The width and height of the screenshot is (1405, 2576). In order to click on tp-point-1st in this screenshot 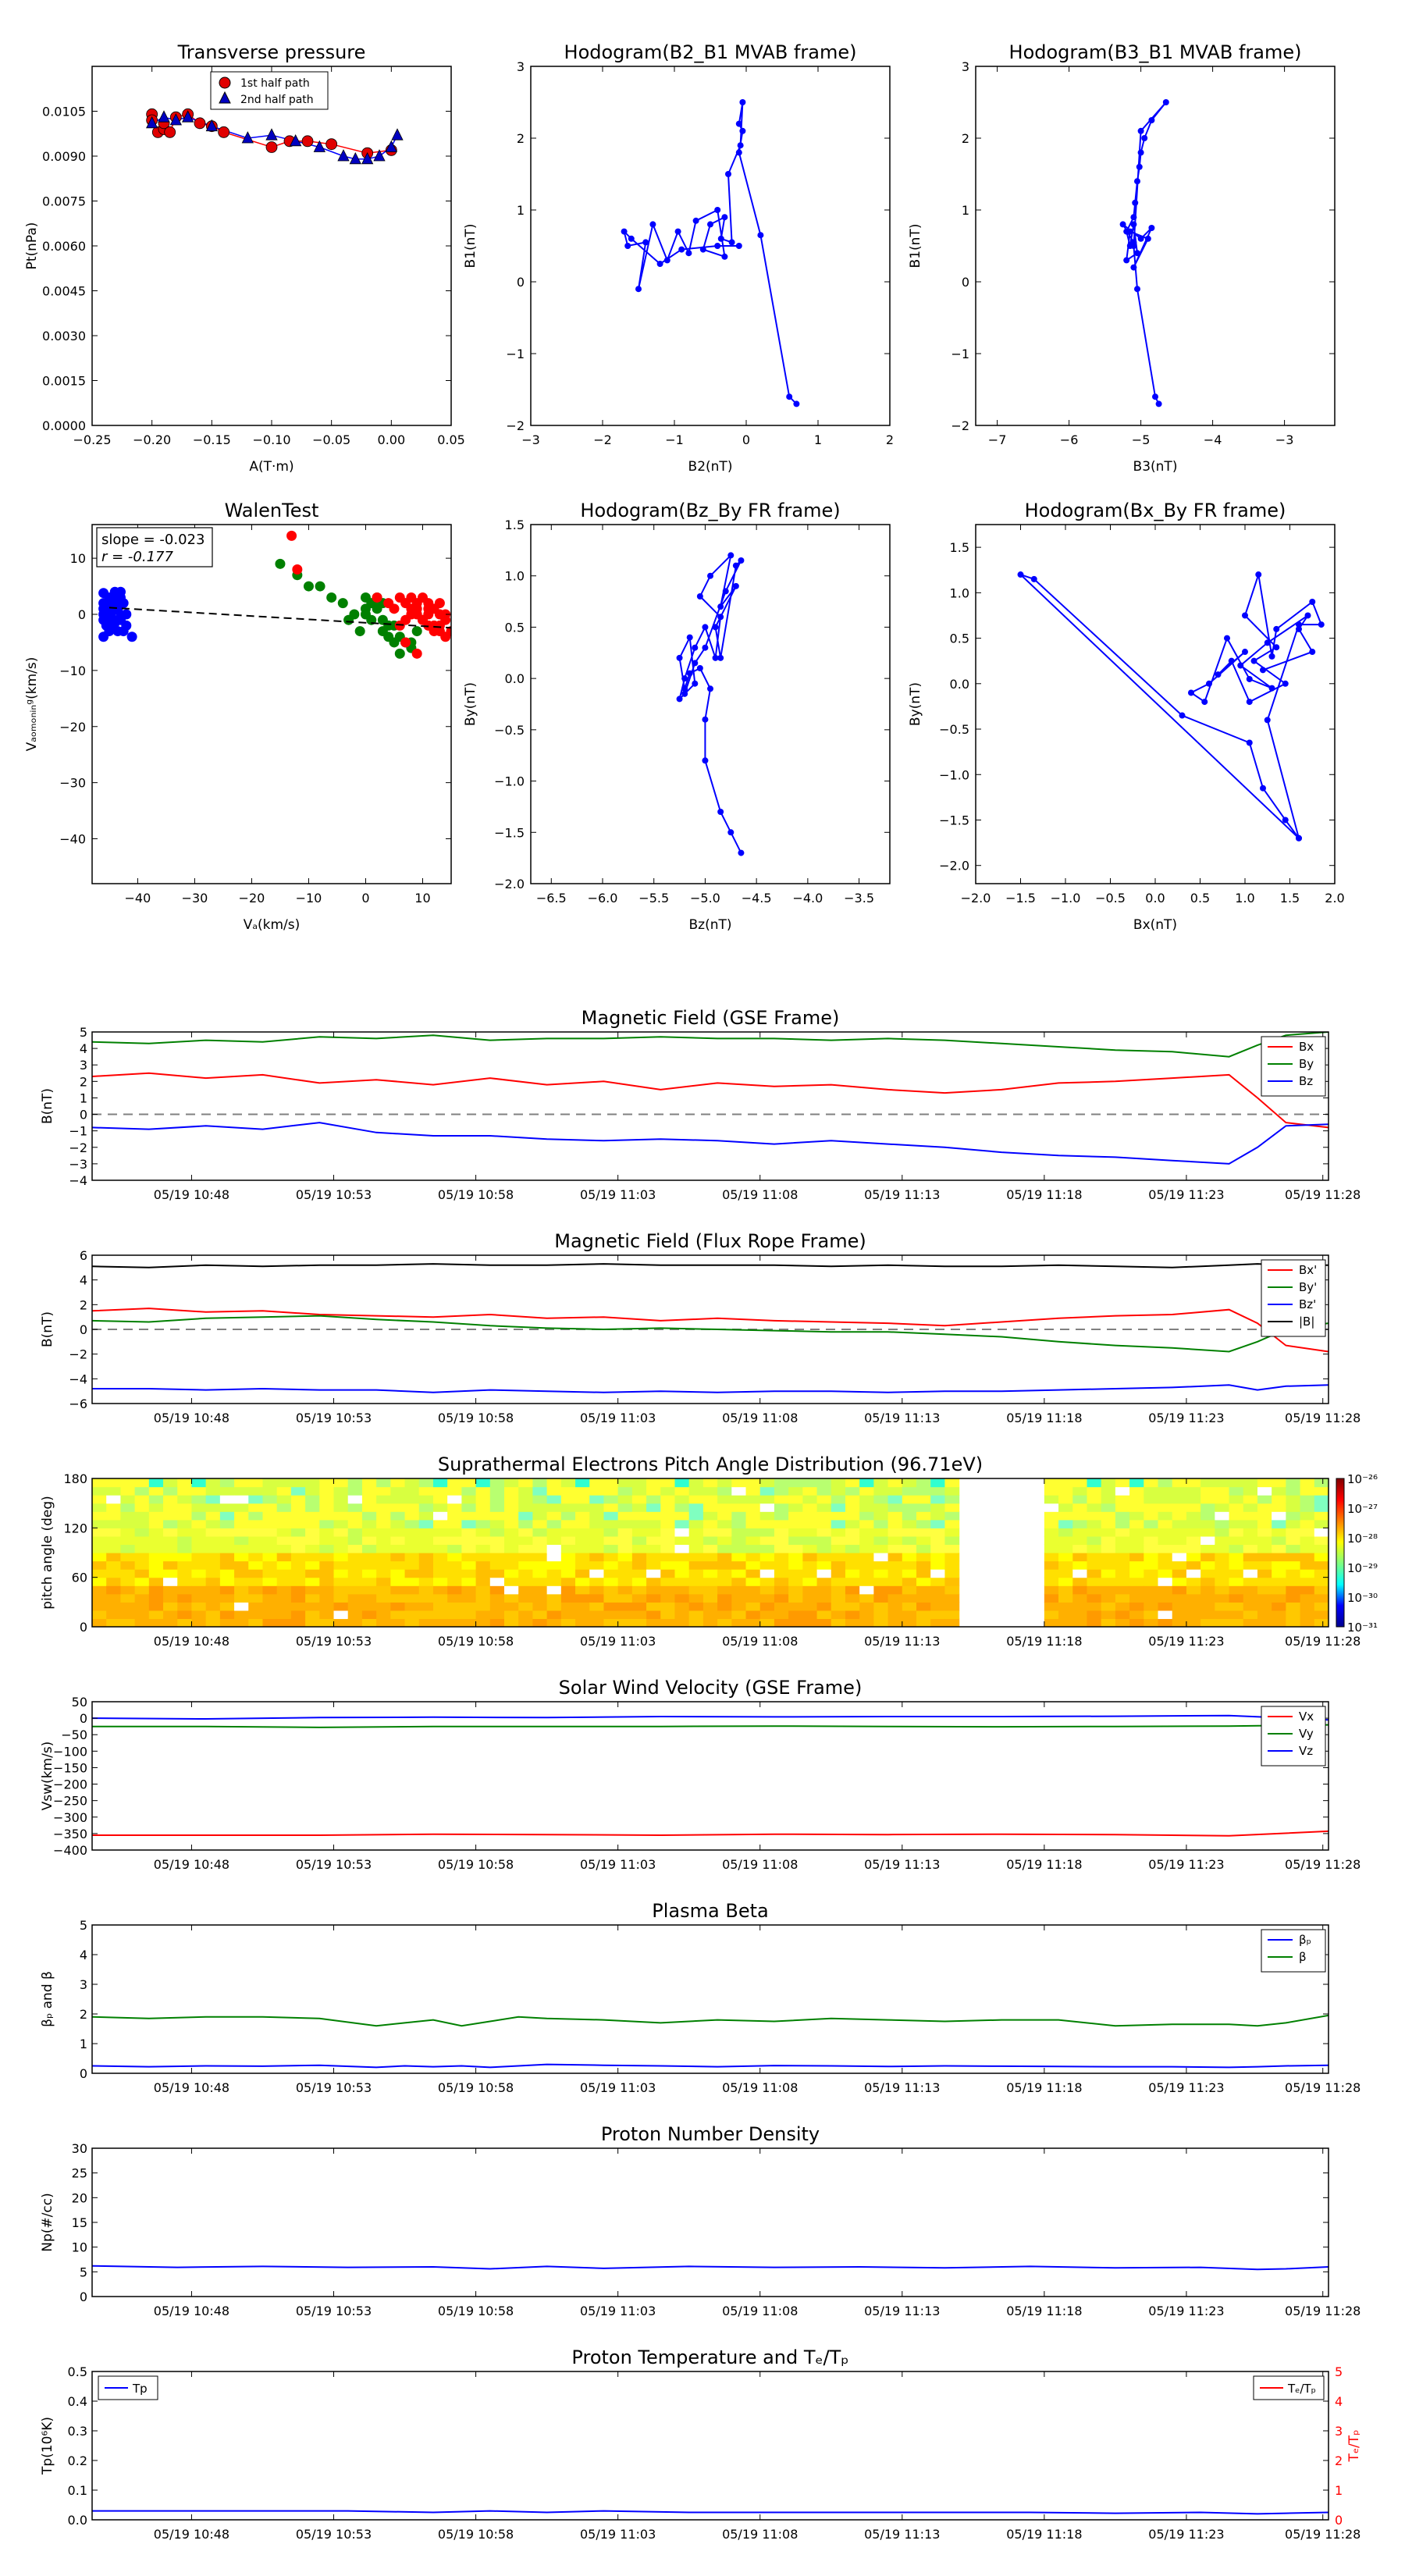, I will do `click(200, 124)`.